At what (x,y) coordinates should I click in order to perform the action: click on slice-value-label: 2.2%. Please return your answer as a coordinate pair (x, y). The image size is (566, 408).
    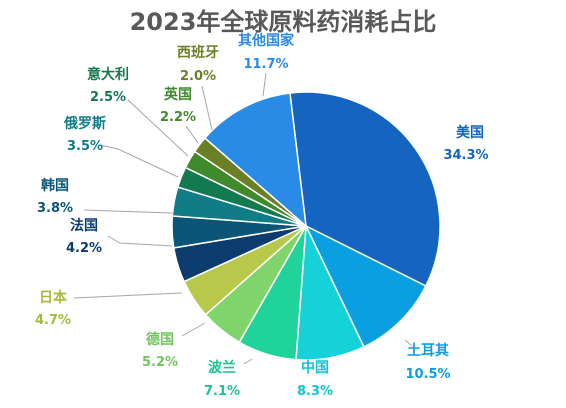
    Looking at the image, I should click on (178, 117).